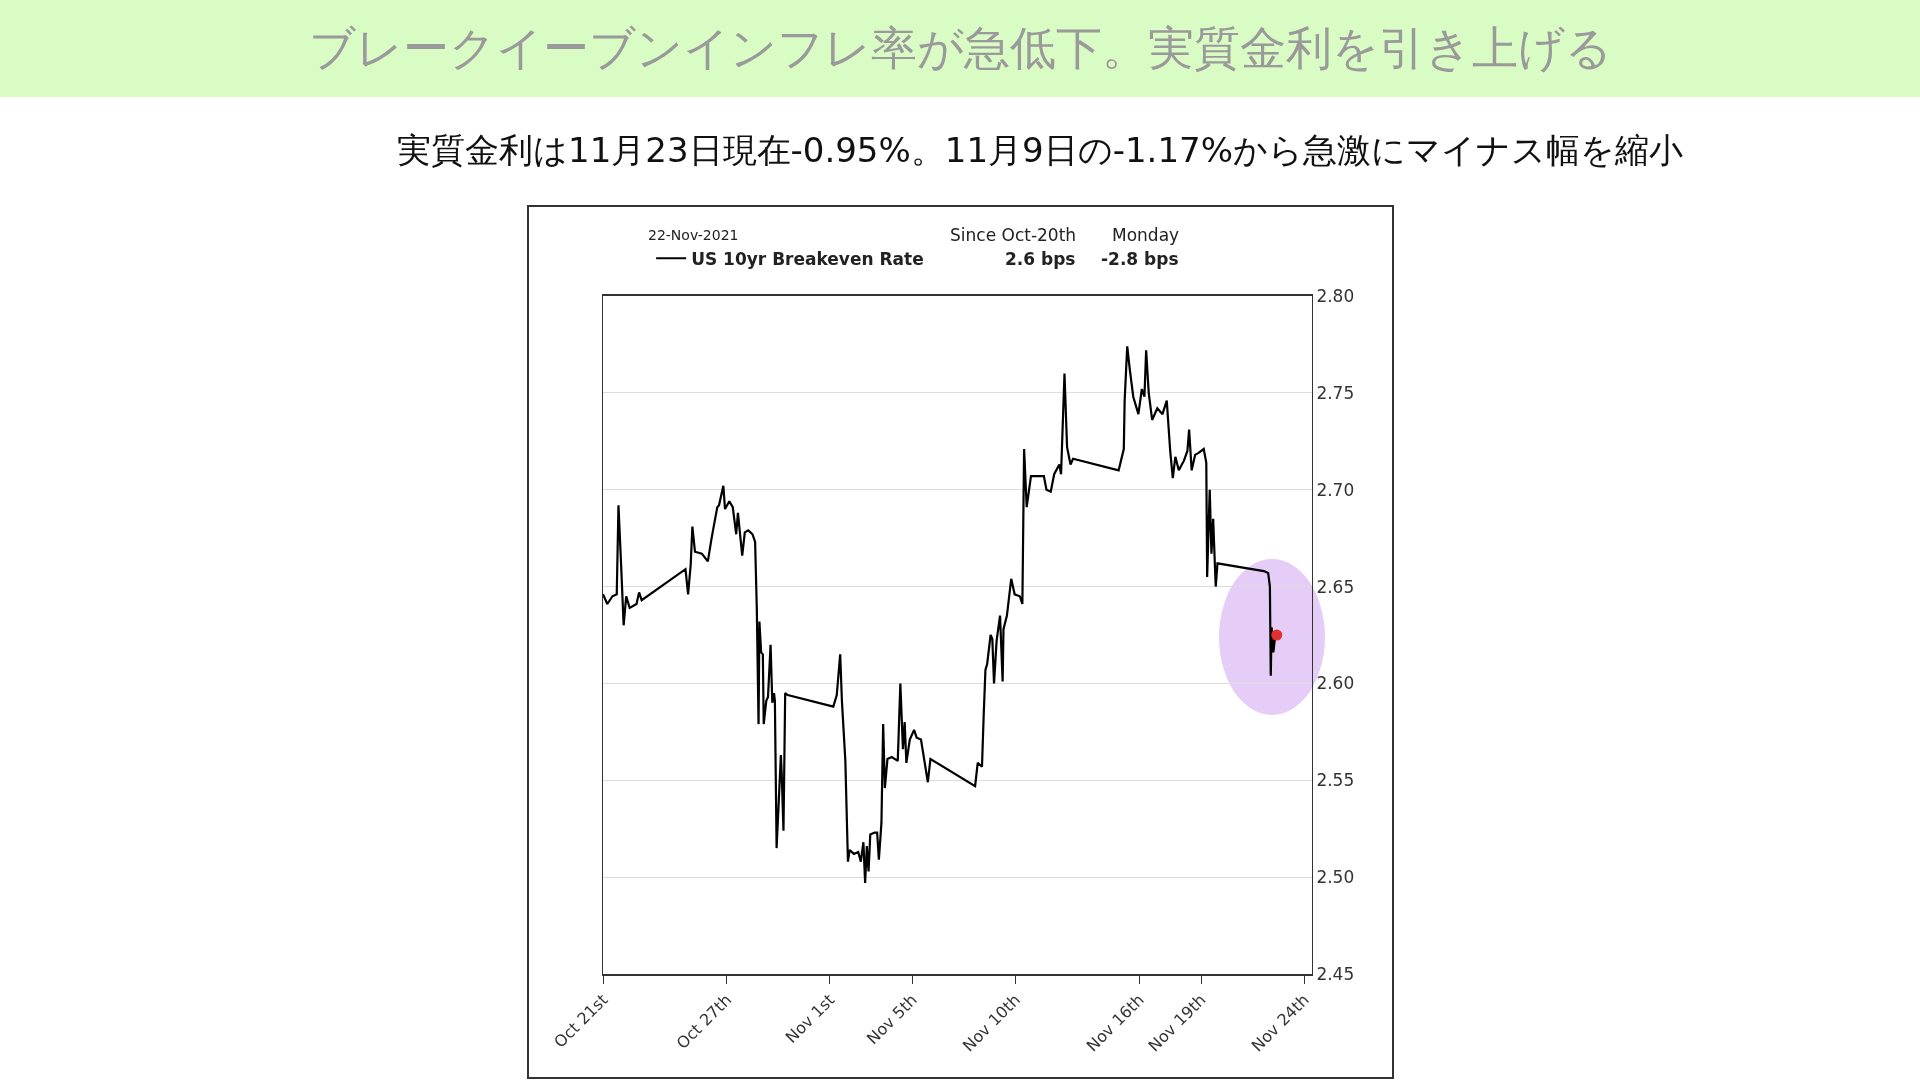  I want to click on y-tick-label: 2.60, so click(1335, 683).